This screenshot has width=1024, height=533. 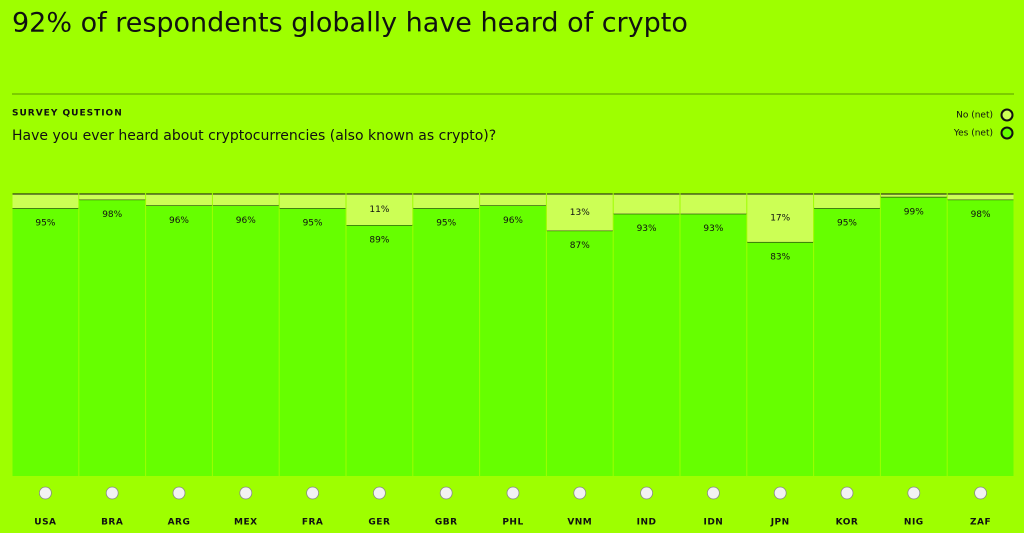 I want to click on value-label: 83%, so click(x=780, y=257).